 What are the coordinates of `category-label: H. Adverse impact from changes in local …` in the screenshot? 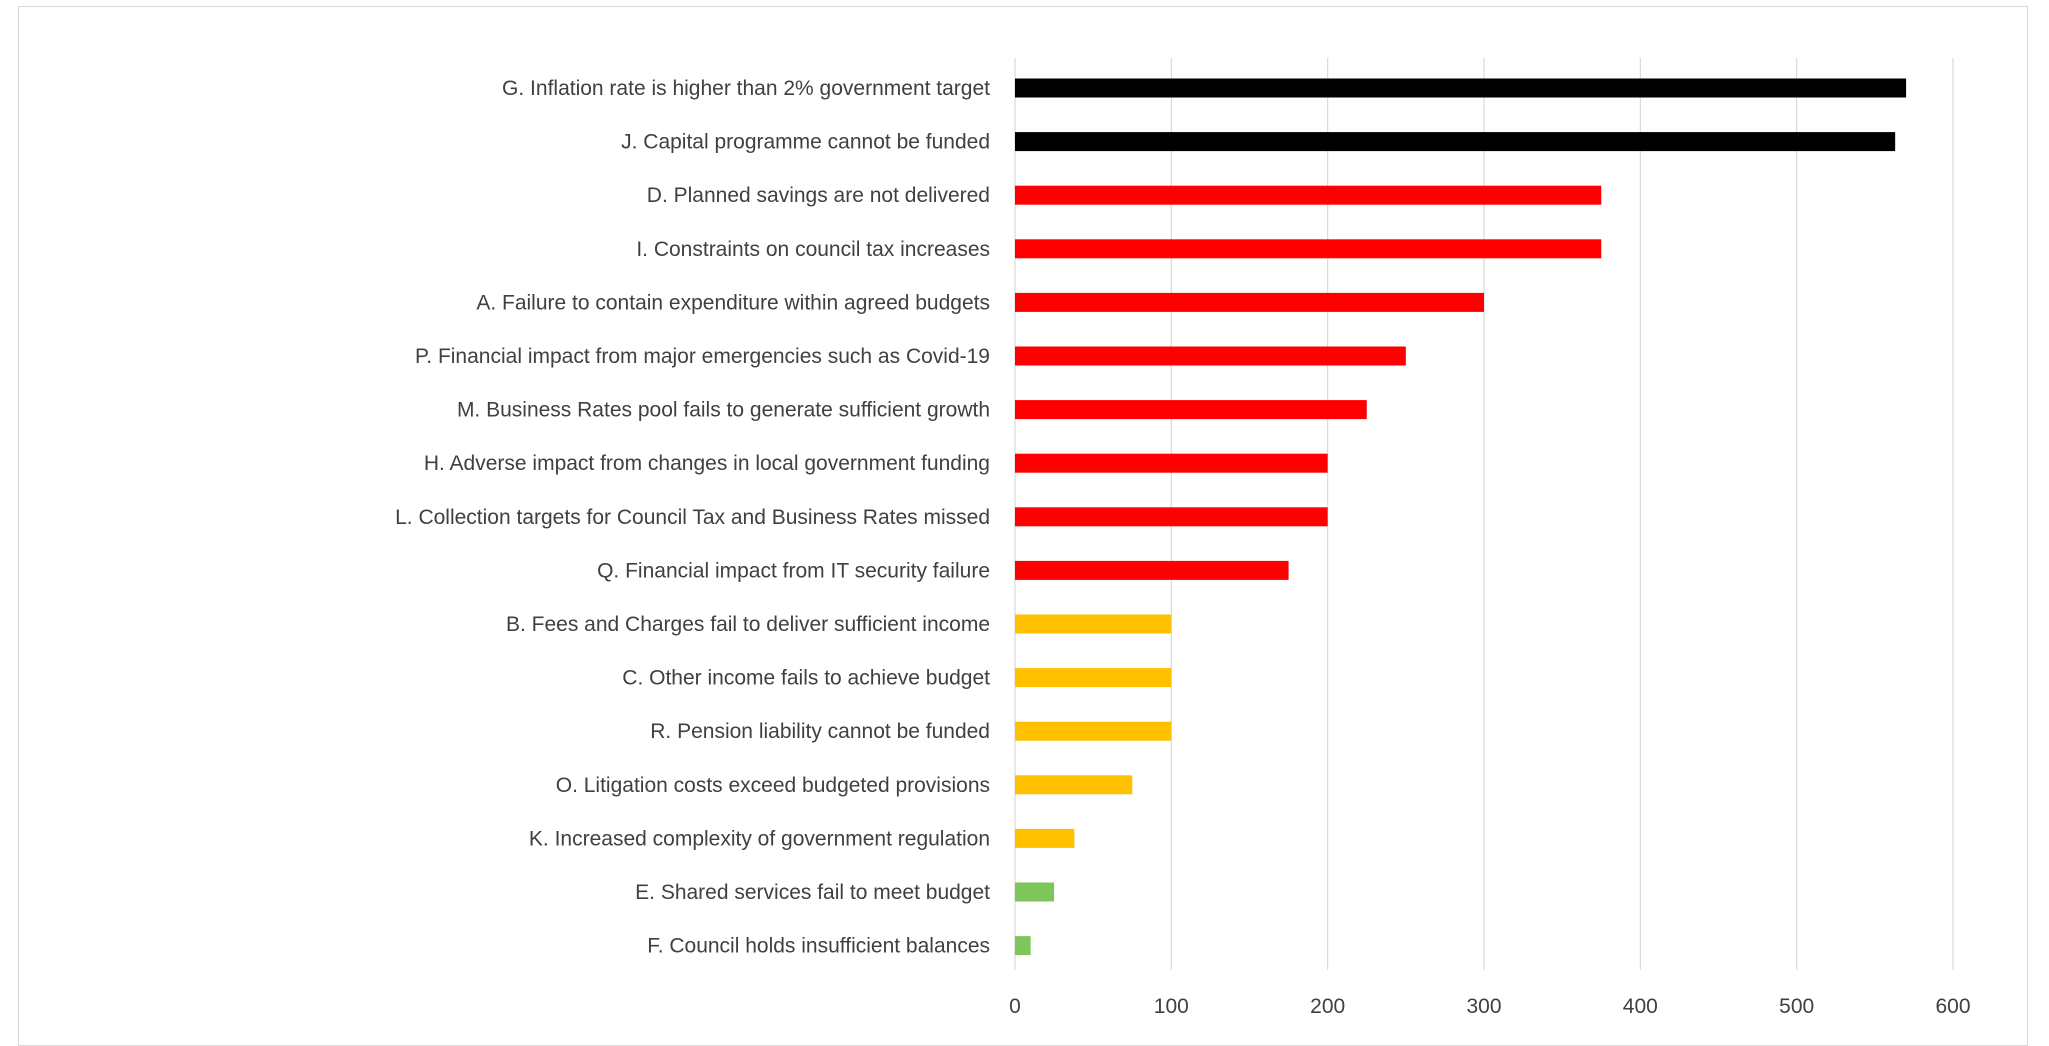 It's located at (707, 463).